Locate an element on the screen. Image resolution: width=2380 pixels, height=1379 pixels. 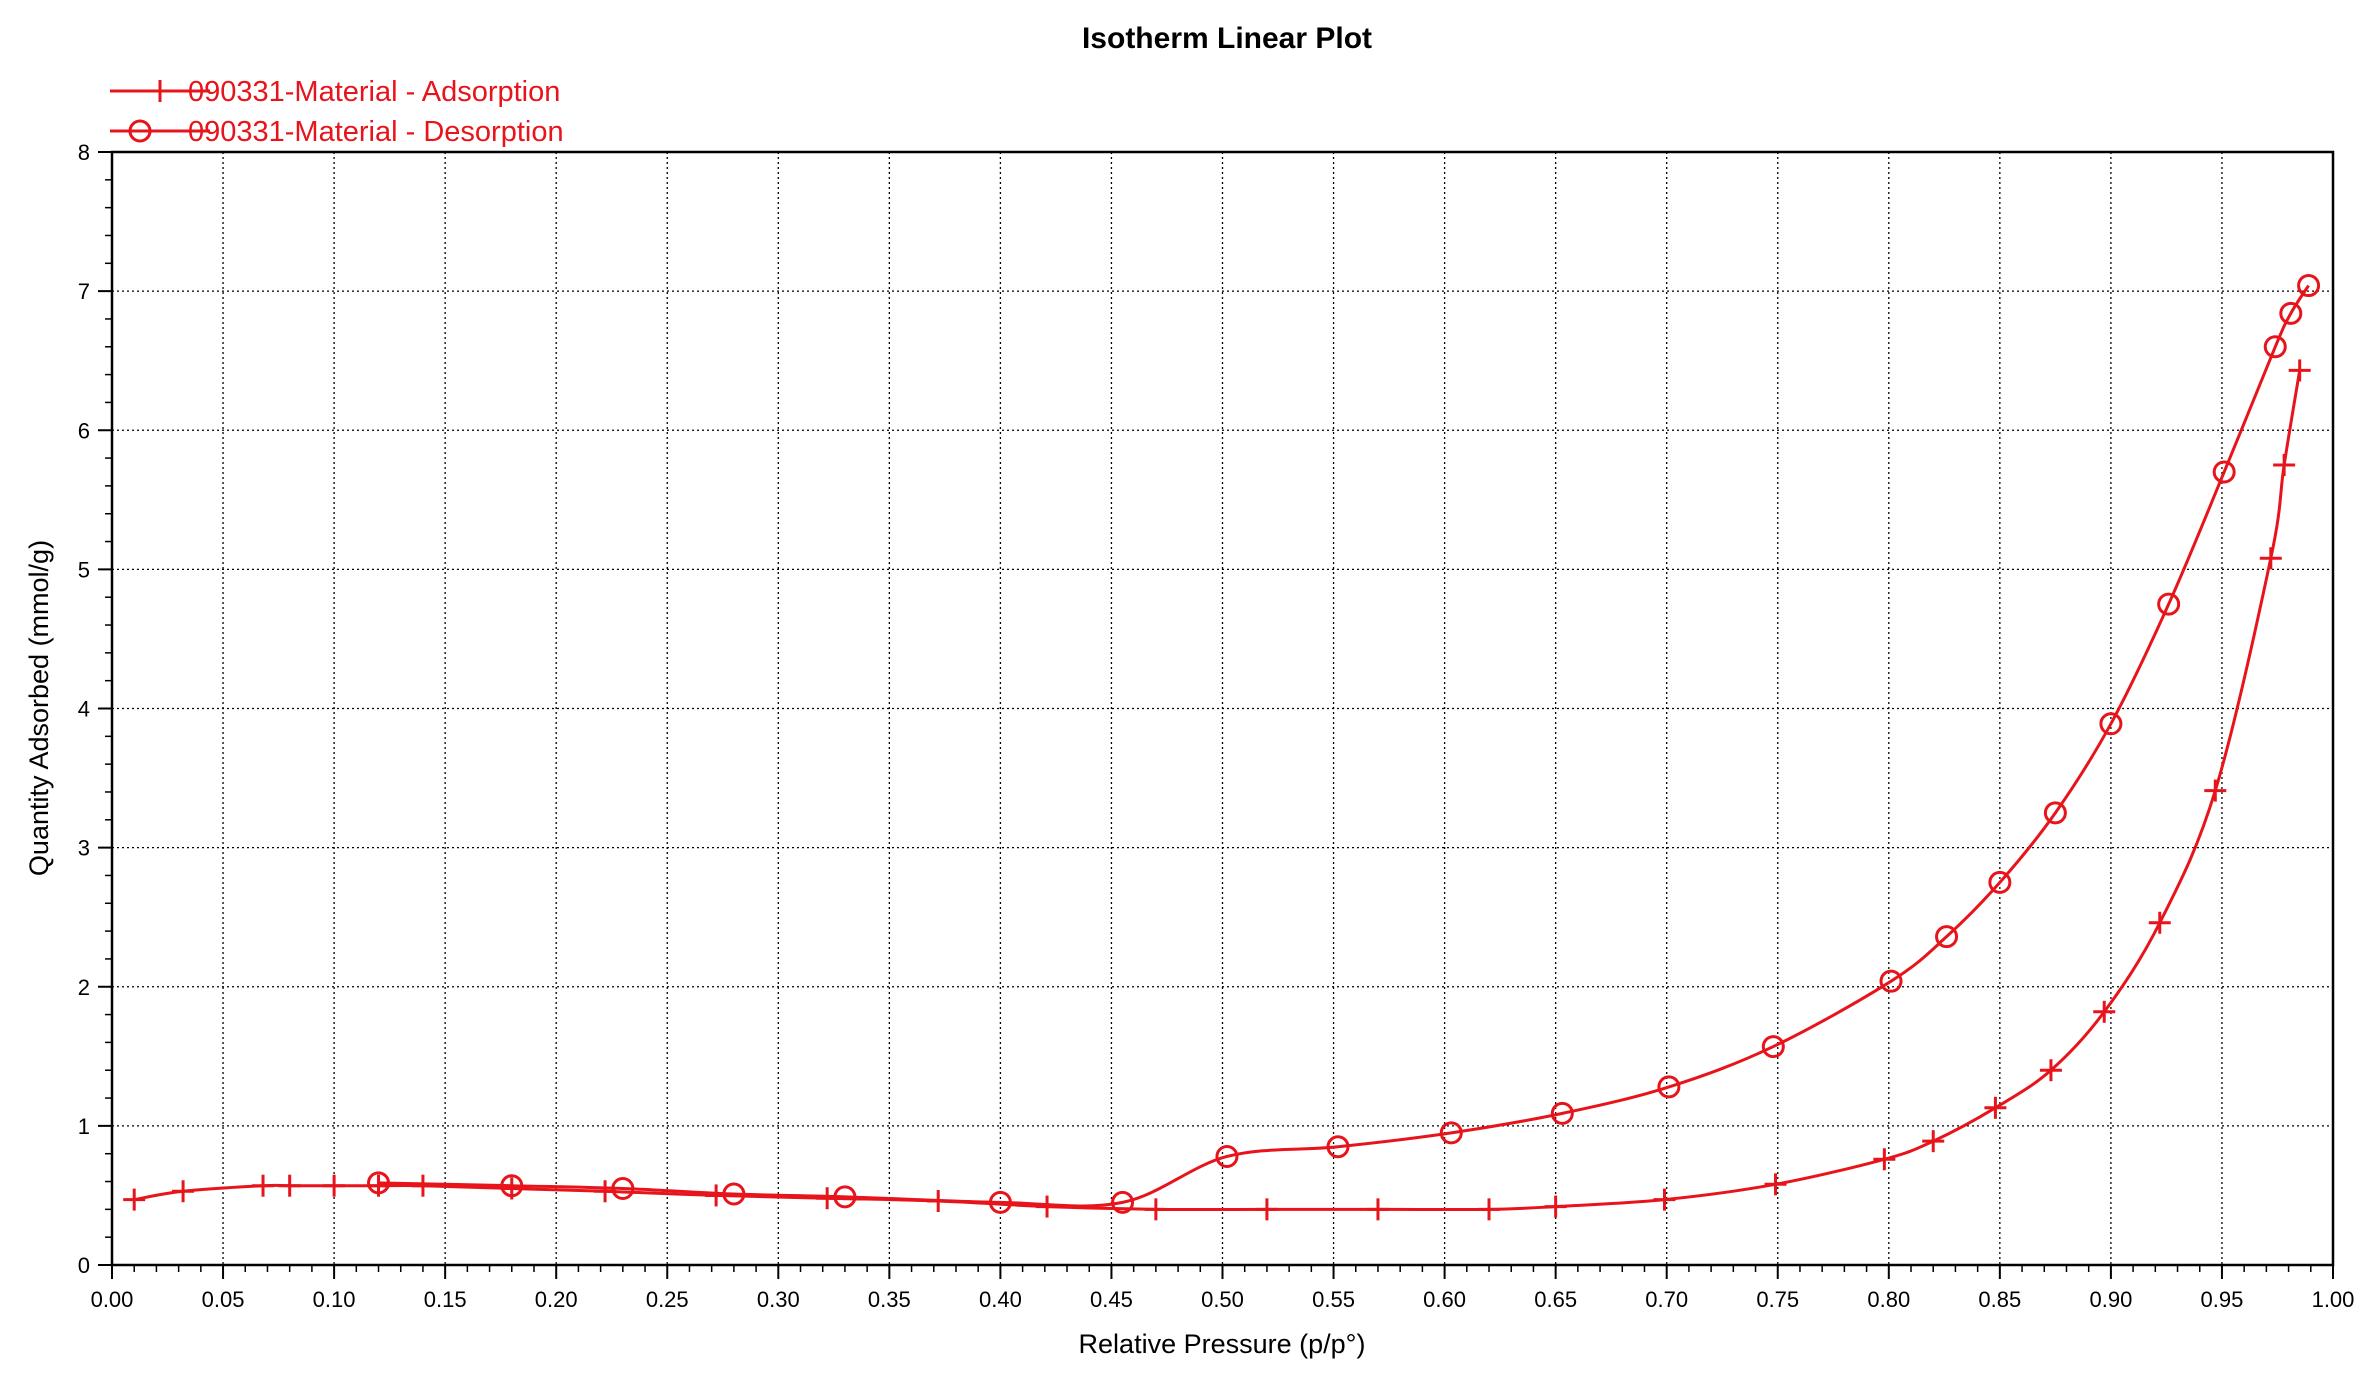
x-tick-label: 0.60 is located at coordinates (1444, 1299).